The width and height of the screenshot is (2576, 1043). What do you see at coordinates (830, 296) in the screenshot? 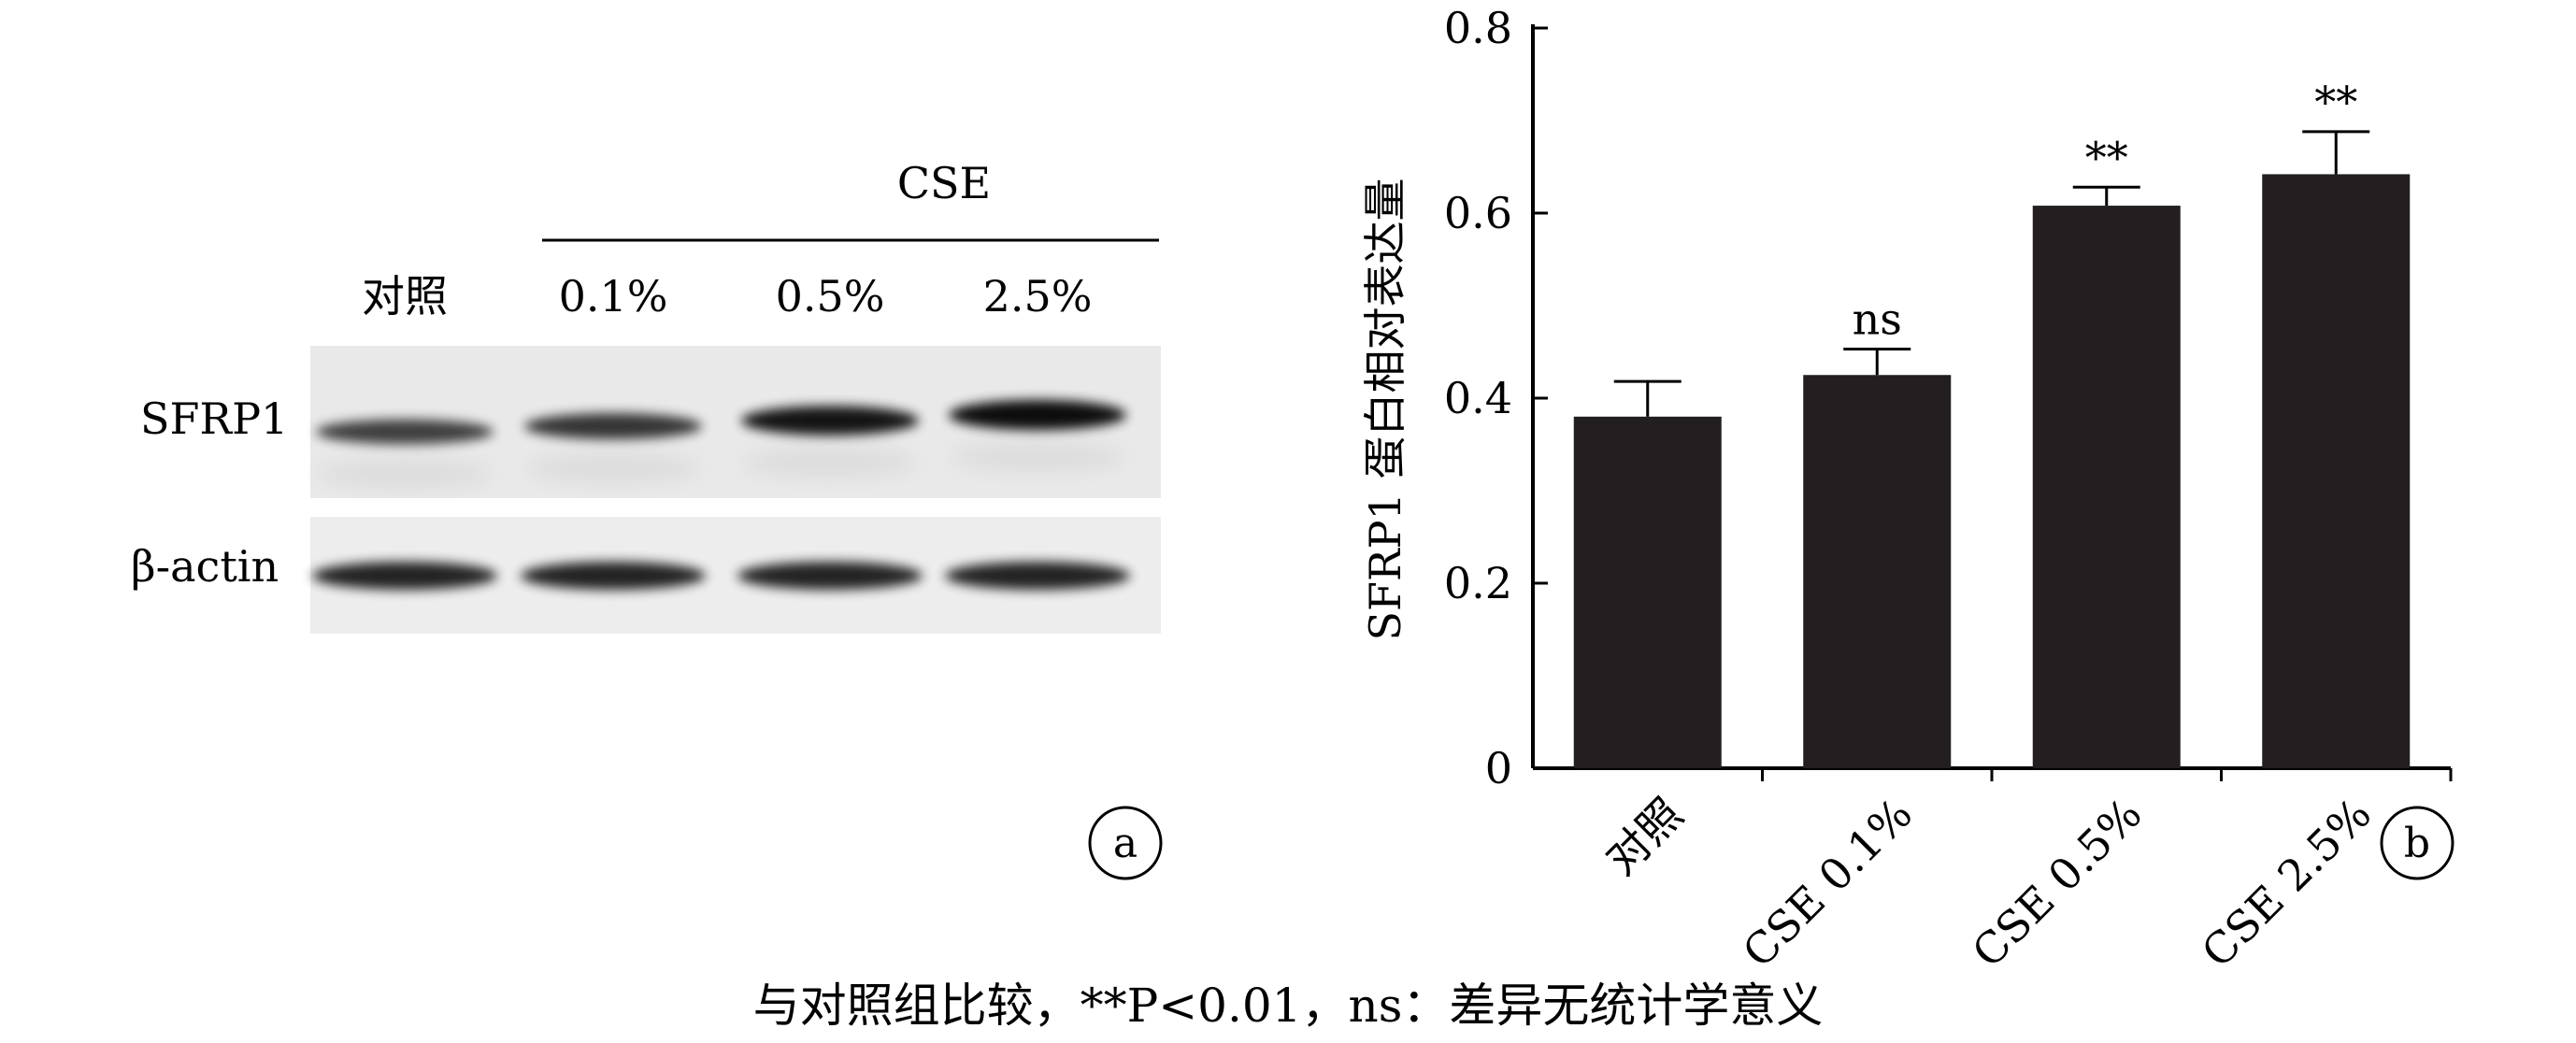
I see `lane-label-0-5: 0.5%` at bounding box center [830, 296].